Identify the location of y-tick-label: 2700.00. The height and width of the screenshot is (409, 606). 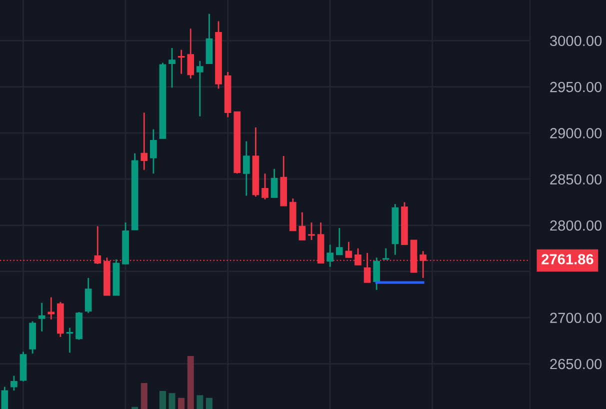
(576, 318).